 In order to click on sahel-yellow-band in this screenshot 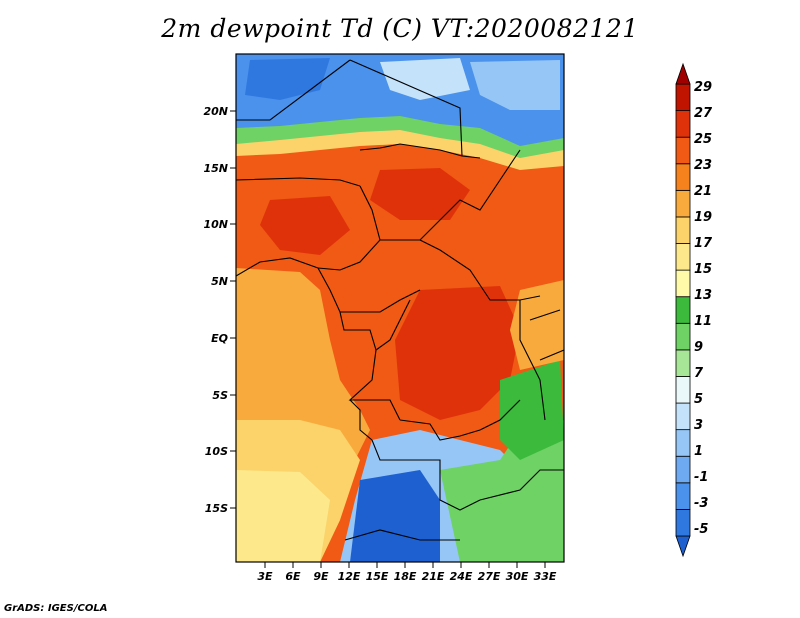, I will do `click(400, 151)`.